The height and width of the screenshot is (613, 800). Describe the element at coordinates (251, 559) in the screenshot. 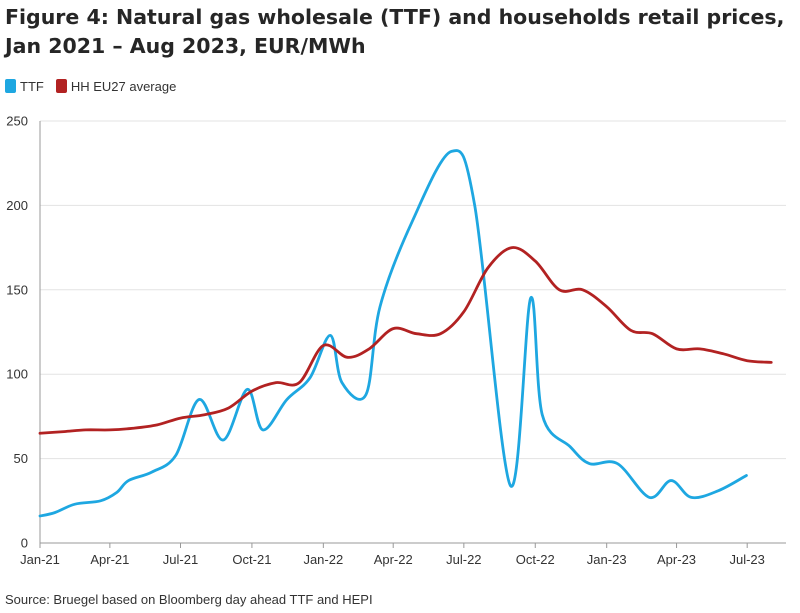

I see `x-tick-label: Oct-21` at that location.